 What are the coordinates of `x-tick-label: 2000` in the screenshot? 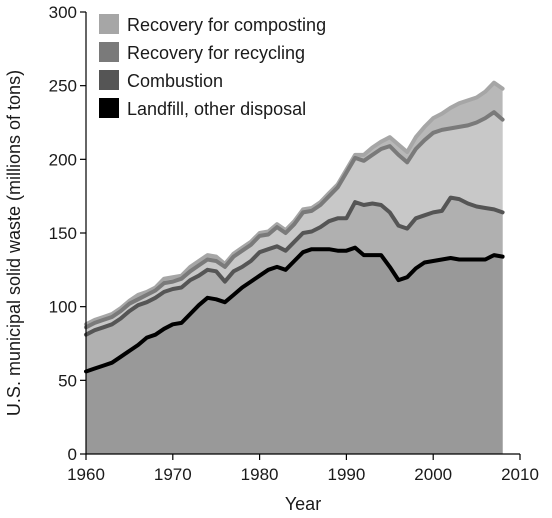 It's located at (433, 474).